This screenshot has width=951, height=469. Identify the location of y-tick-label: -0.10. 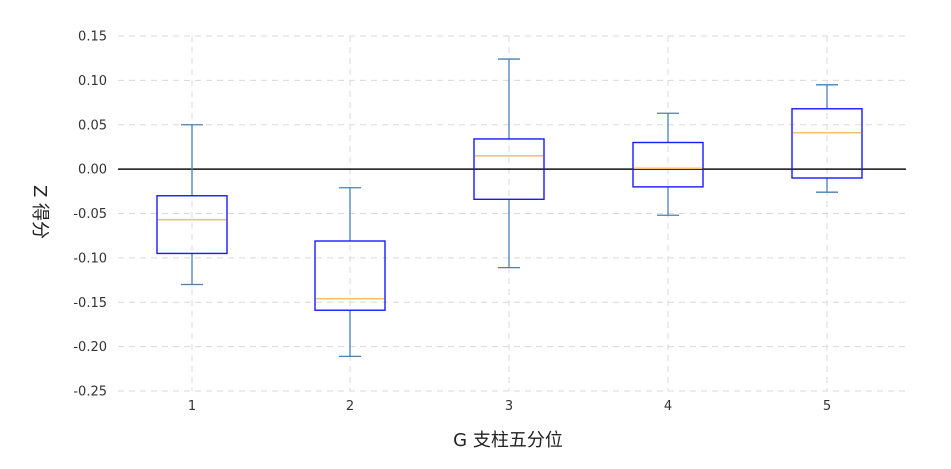
(90, 258).